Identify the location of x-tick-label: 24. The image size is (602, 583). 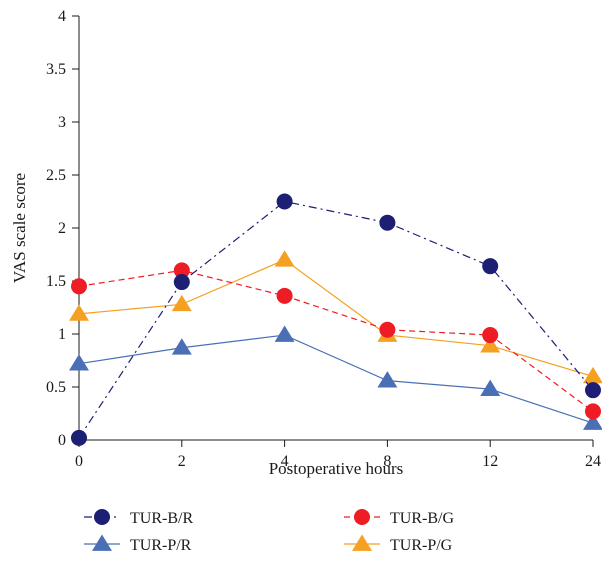
(593, 461).